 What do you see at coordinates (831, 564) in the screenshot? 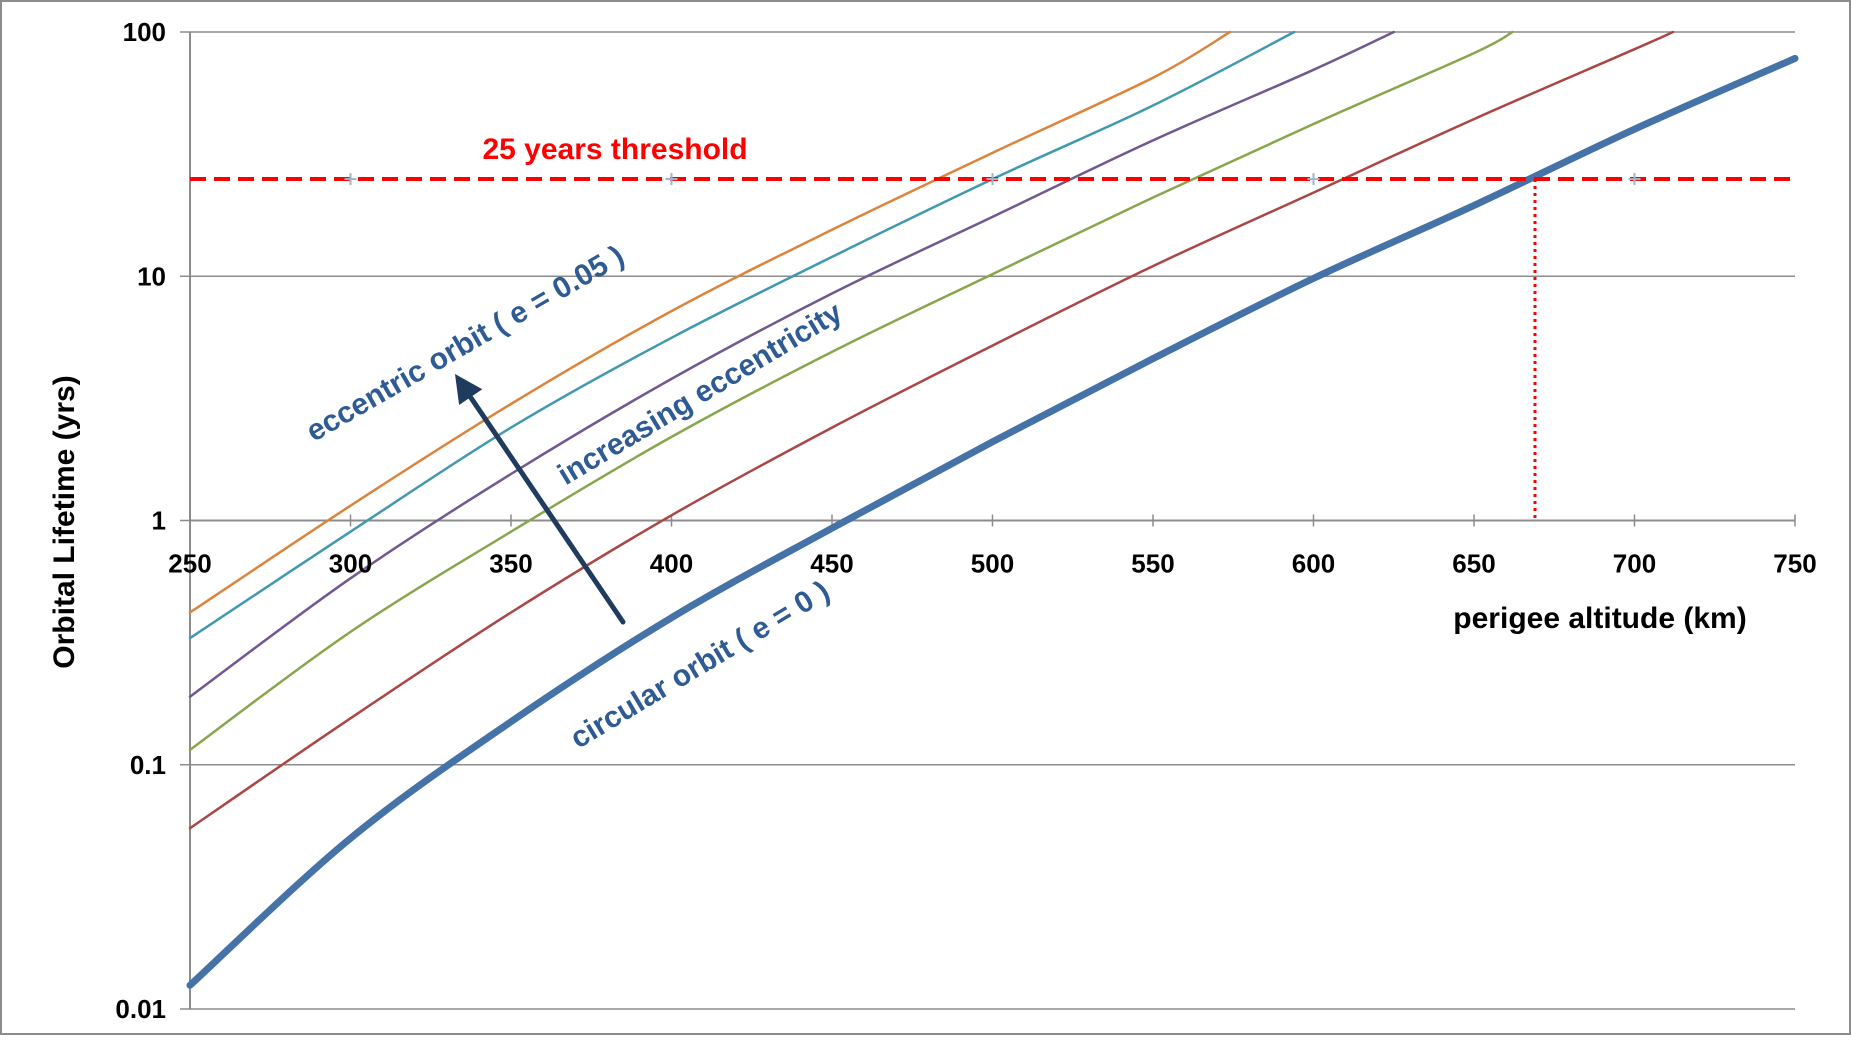
I see `x-tick-label: 450` at bounding box center [831, 564].